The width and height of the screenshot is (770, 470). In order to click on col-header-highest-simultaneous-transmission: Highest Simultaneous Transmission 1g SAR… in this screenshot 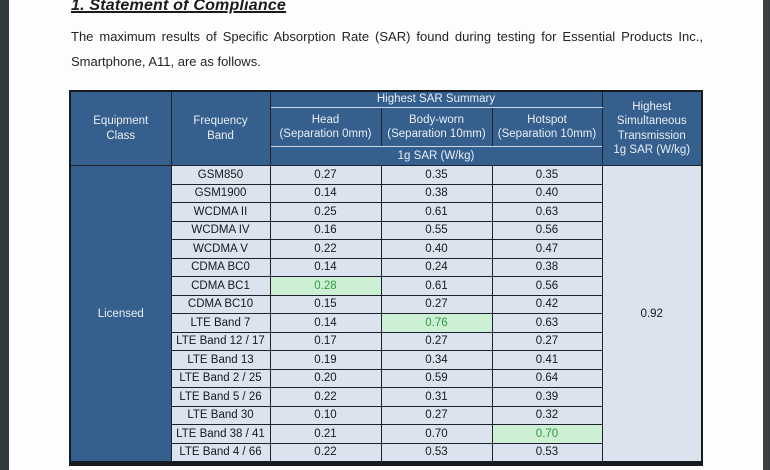, I will do `click(652, 128)`.